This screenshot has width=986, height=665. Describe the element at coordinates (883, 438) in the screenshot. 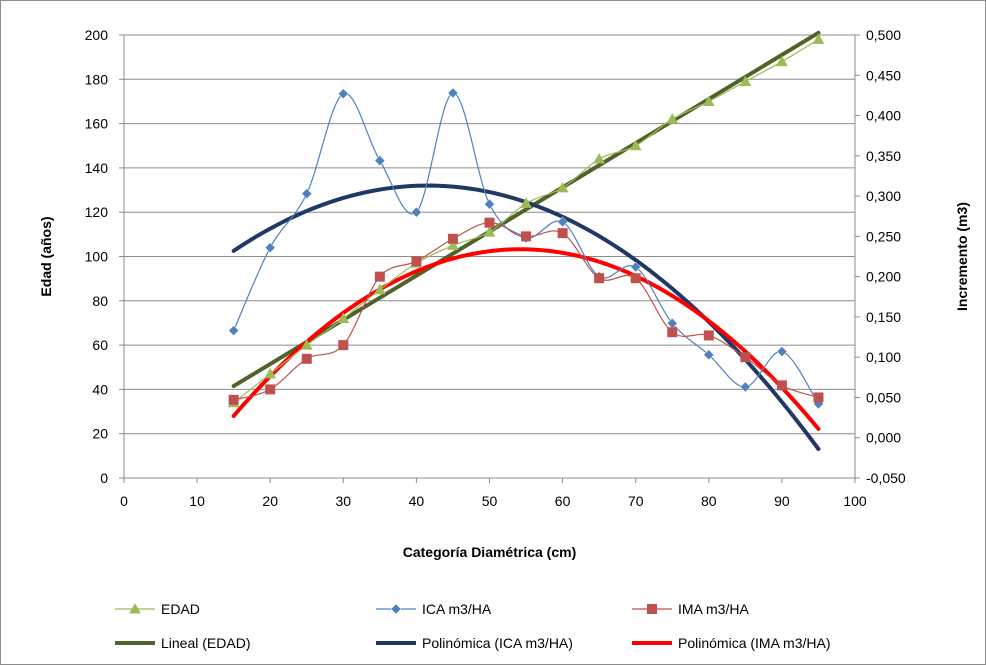

I see `y2-tick-label: 0,000` at that location.